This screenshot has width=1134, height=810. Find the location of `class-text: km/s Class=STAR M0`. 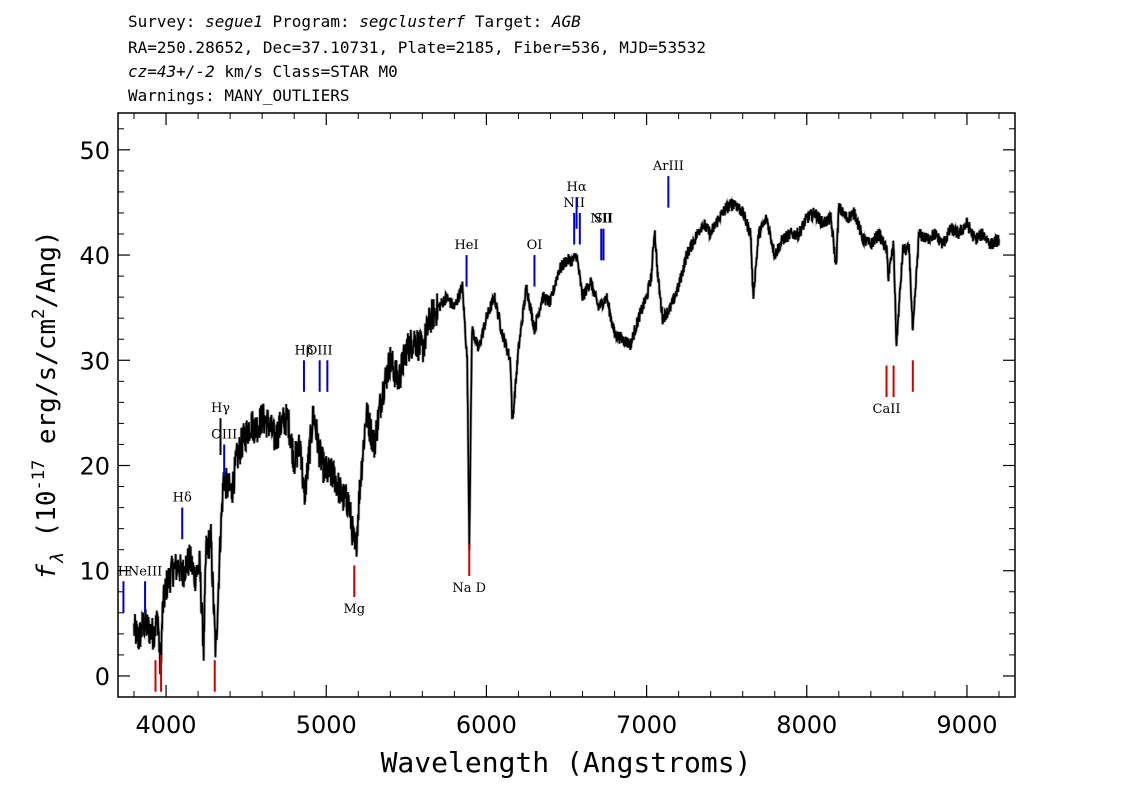

class-text: km/s Class=STAR M0 is located at coordinates (306, 71).